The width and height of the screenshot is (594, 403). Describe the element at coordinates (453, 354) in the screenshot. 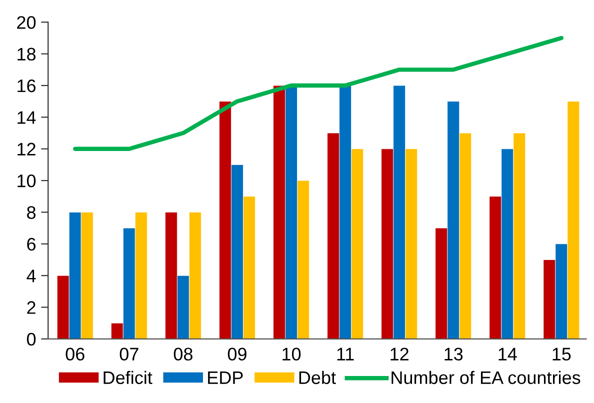

I see `x-tick-label: 13` at that location.